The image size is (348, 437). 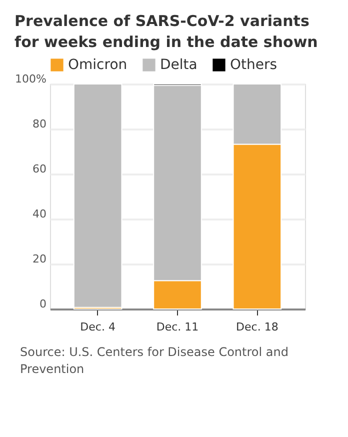 What do you see at coordinates (177, 327) in the screenshot?
I see `x-tick-label: Dec. 11` at bounding box center [177, 327].